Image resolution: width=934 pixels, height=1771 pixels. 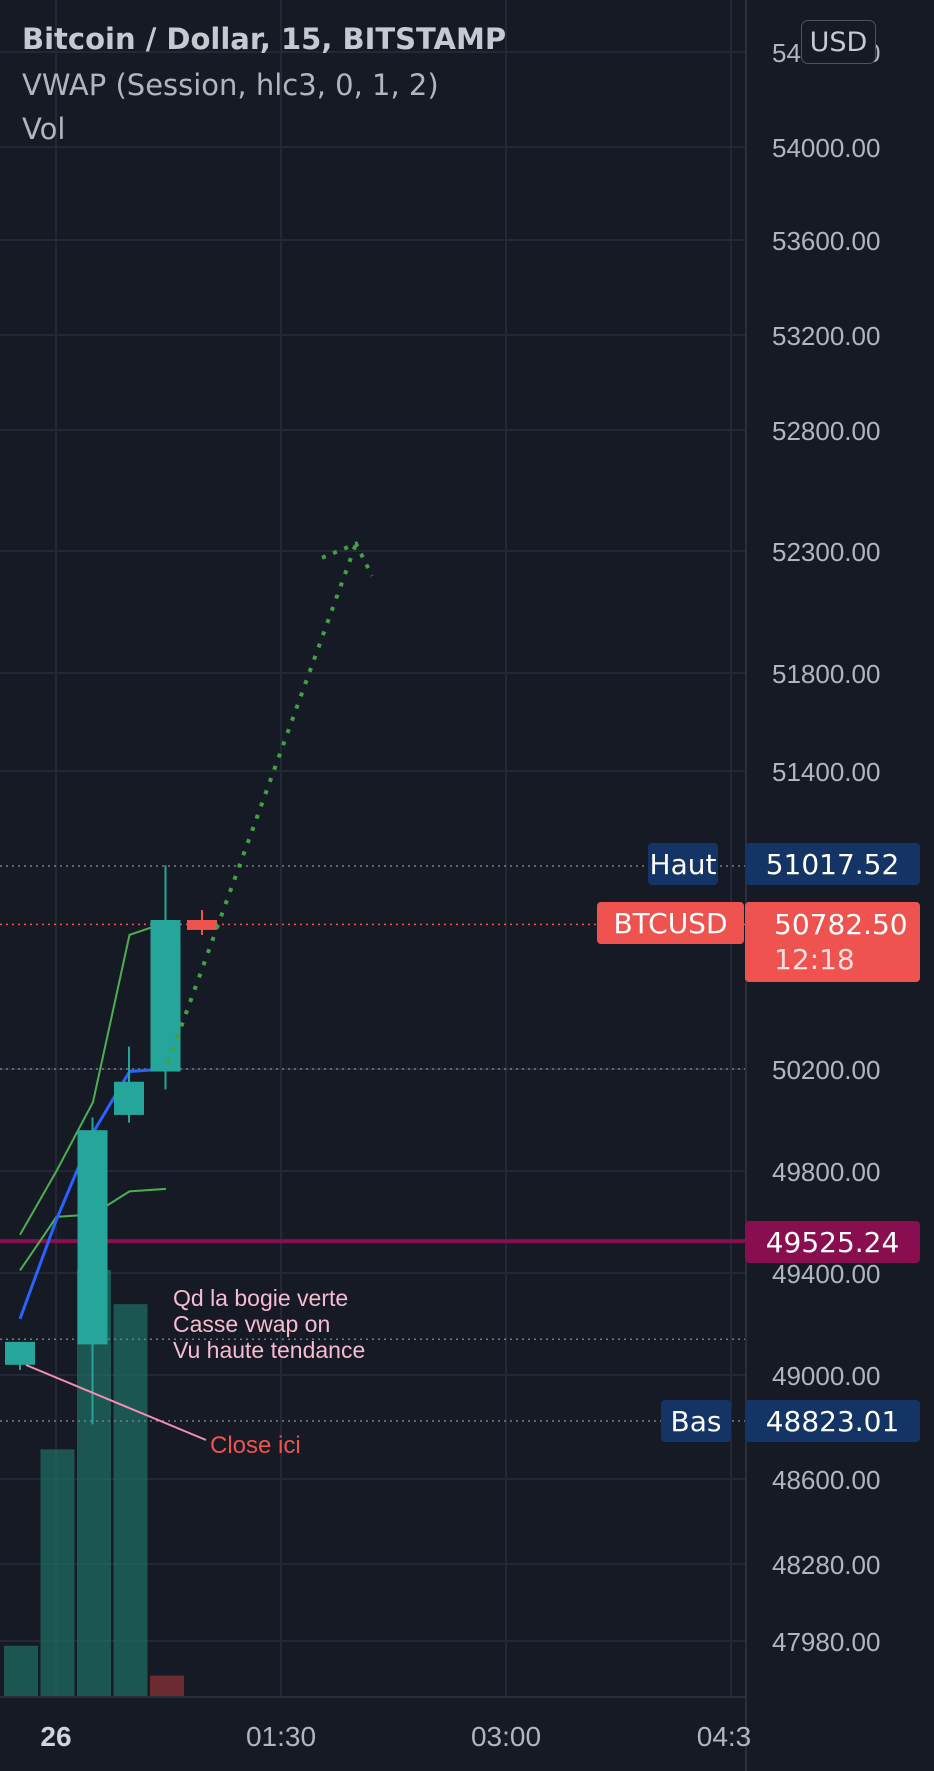 I want to click on price-tick-label: 48600.00, so click(x=826, y=1480).